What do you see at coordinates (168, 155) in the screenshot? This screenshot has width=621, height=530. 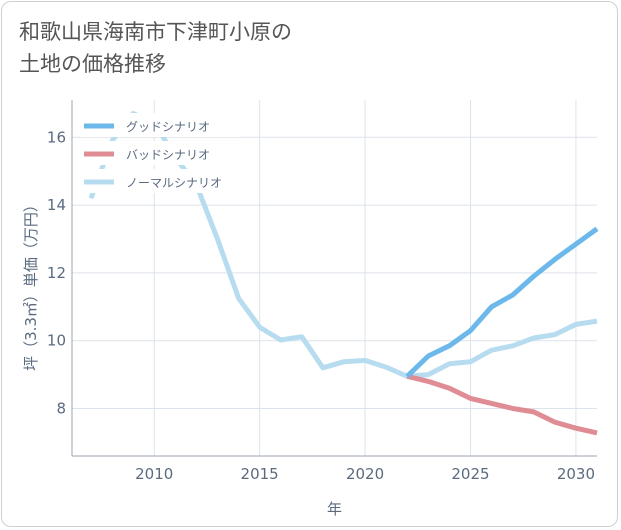 I see `legend-label: バッドシナリオ` at bounding box center [168, 155].